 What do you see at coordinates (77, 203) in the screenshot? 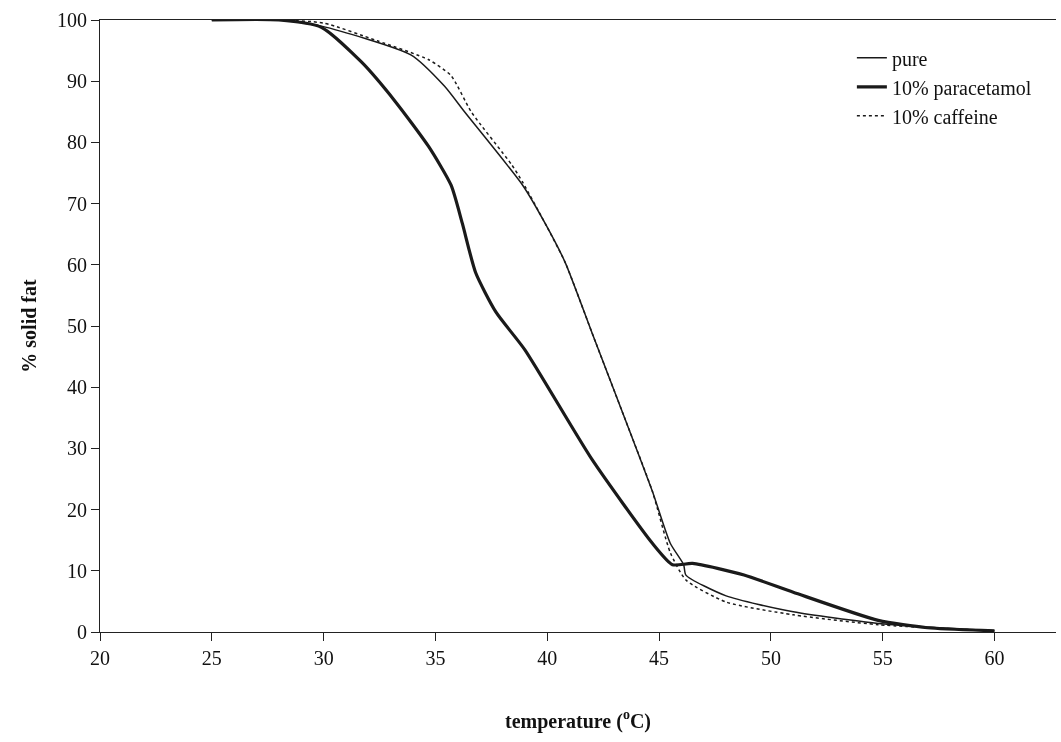
I see `y-tick-label: 70` at bounding box center [77, 203].